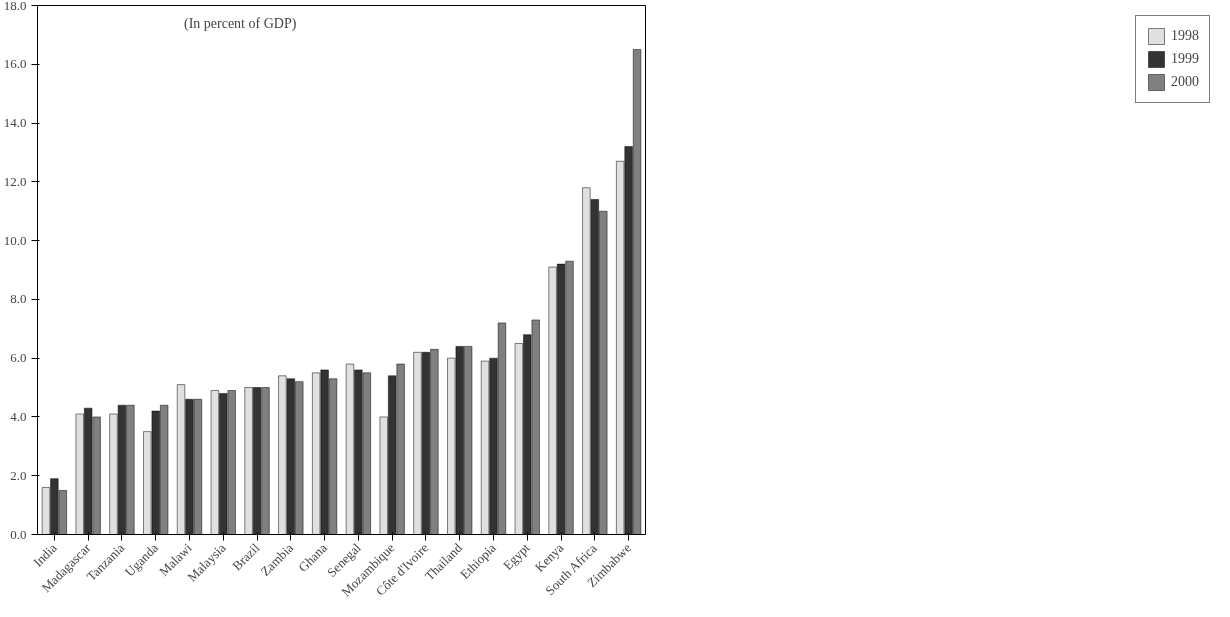  Describe the element at coordinates (18, 475) in the screenshot. I see `y-tick-label: 2.0` at that location.